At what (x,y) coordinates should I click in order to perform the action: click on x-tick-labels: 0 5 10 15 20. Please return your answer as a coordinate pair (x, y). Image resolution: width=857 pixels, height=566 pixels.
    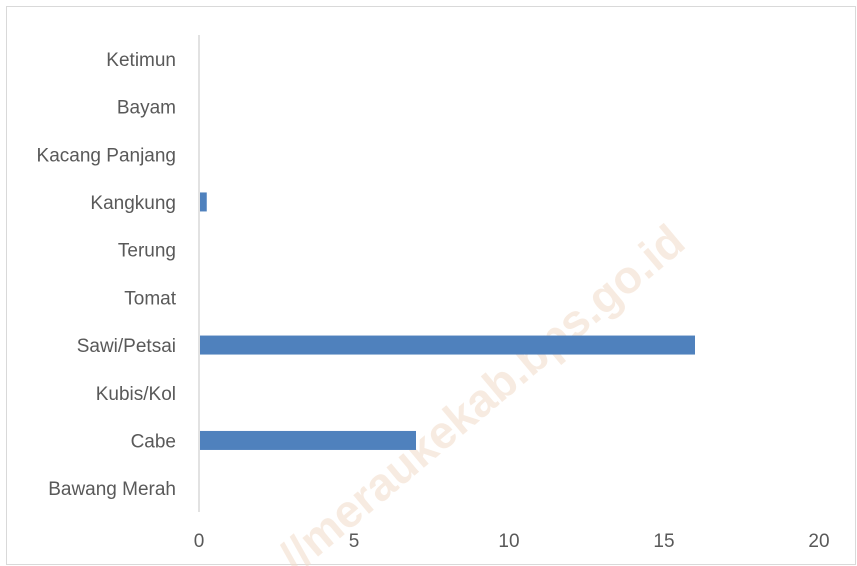
    Looking at the image, I should click on (512, 541).